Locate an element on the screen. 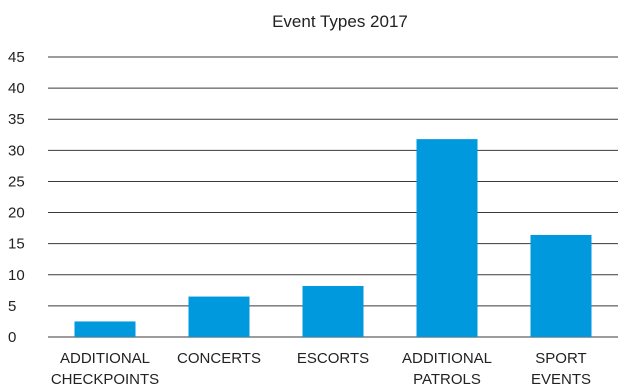  y-axis-ticks: 0 5 10 15 20 25 30 35 40 45 is located at coordinates (16, 197).